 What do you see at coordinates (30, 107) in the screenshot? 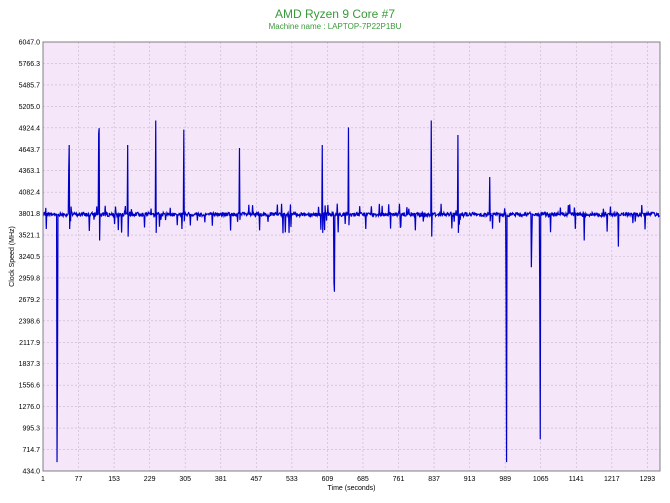
I see `y-tick-label: 5205.0` at bounding box center [30, 107].